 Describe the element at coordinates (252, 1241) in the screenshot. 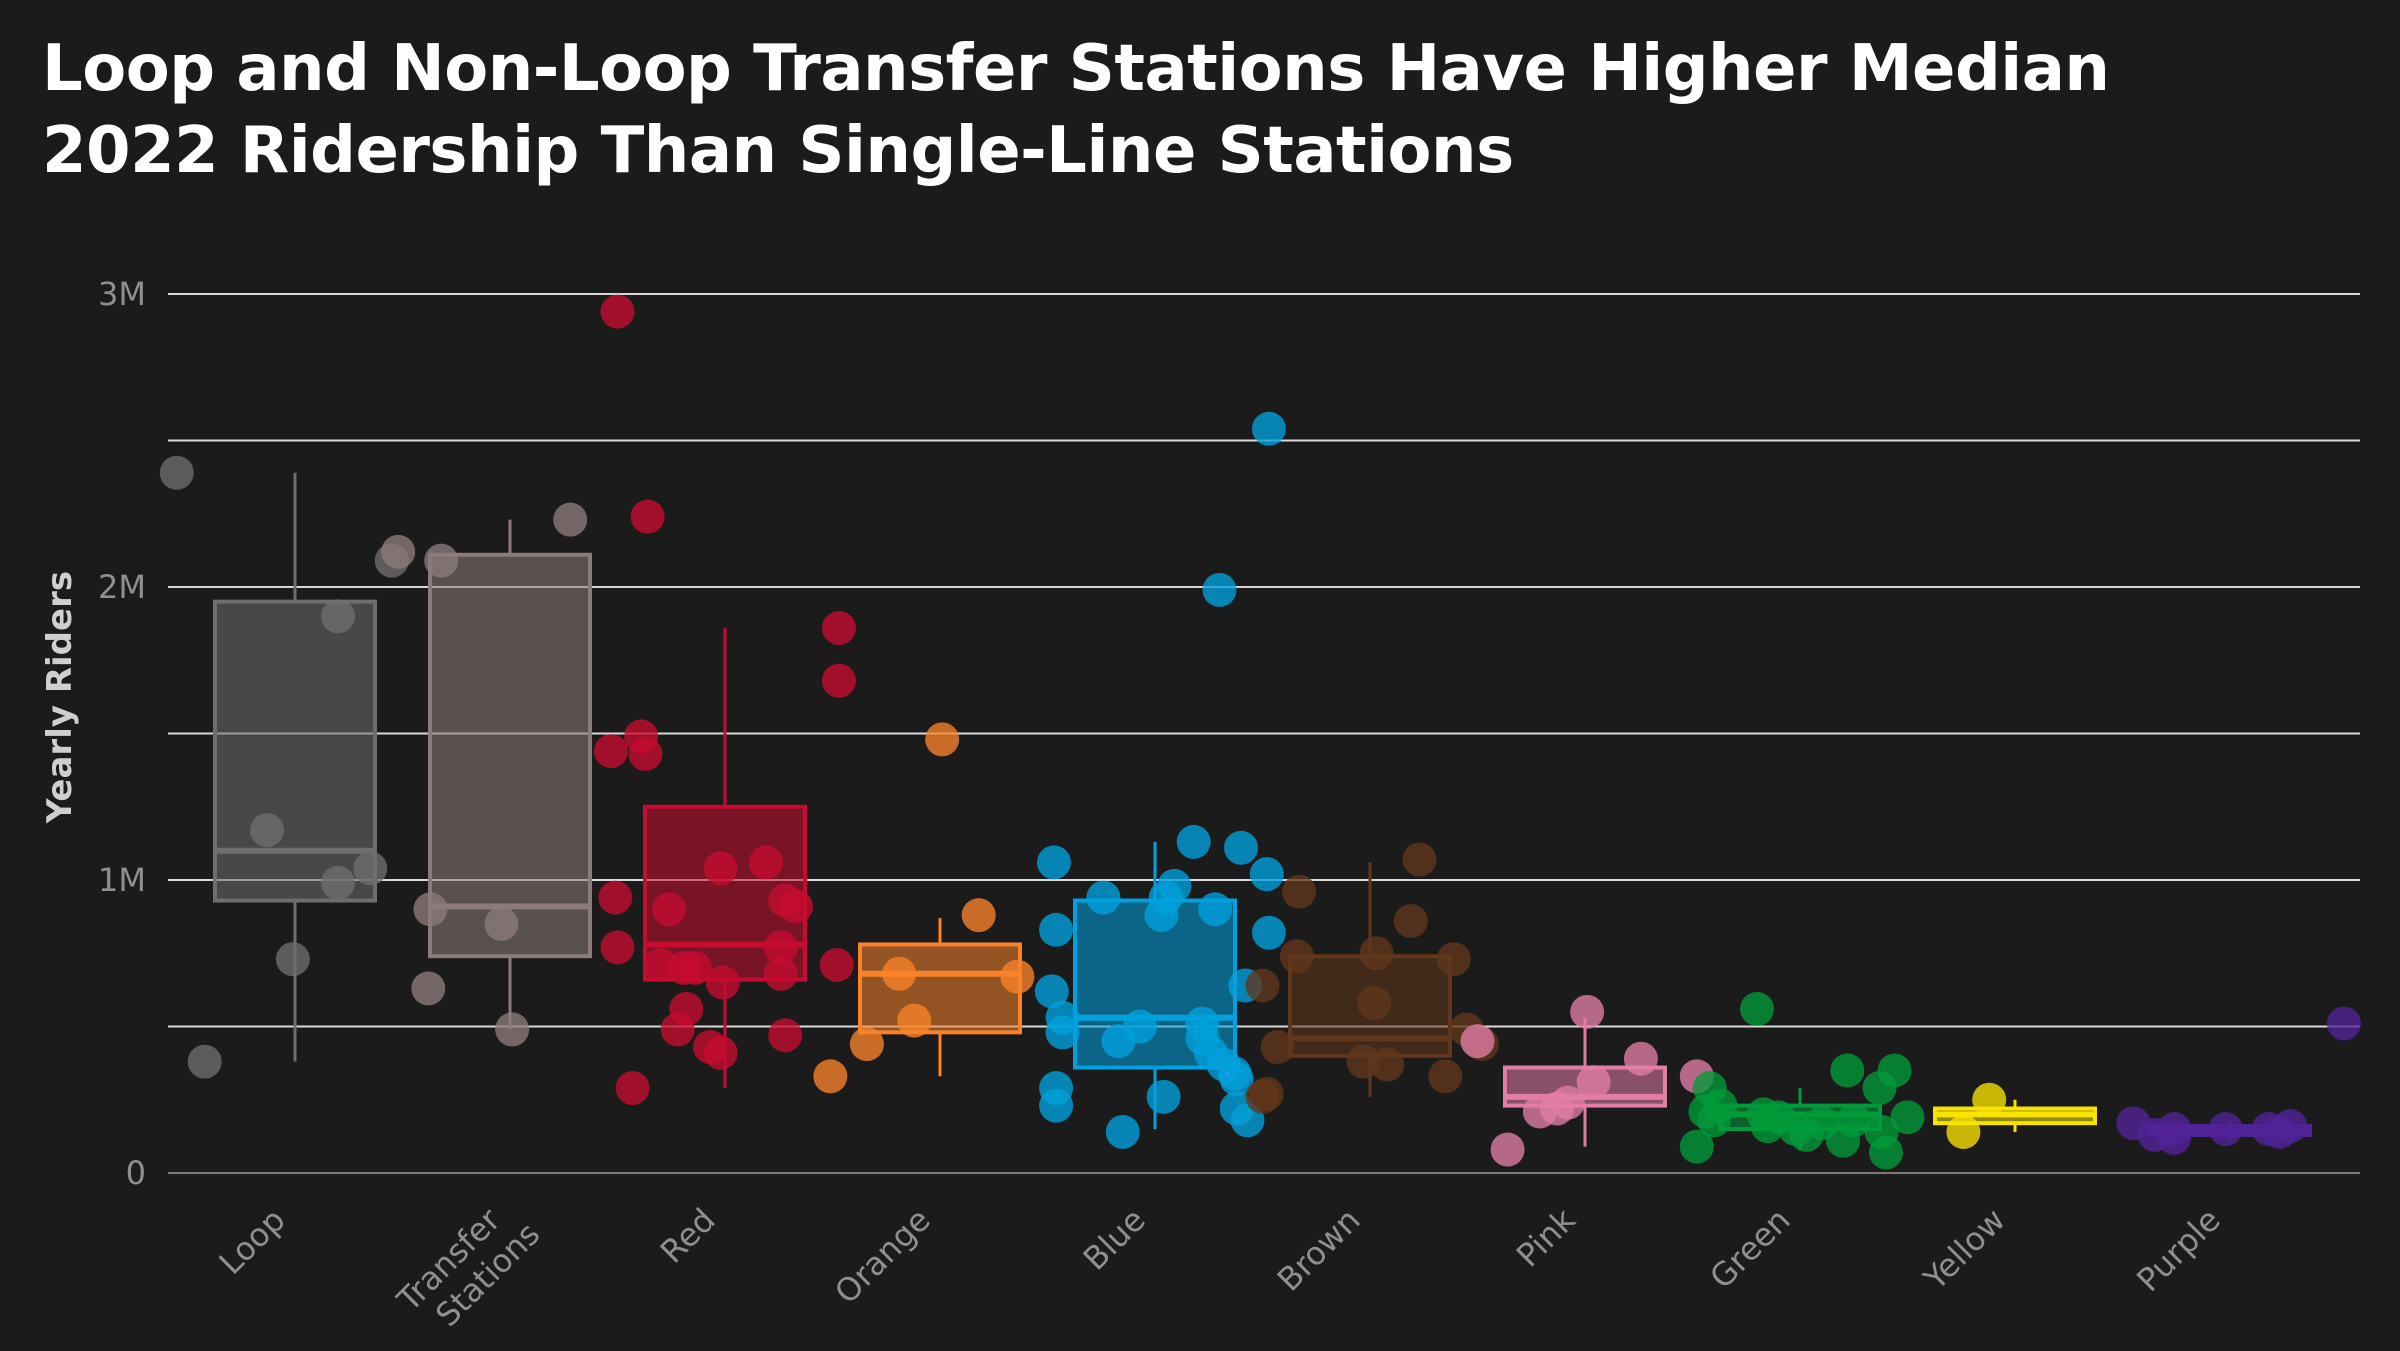

I see `x-tick-label-line: Loop` at that location.